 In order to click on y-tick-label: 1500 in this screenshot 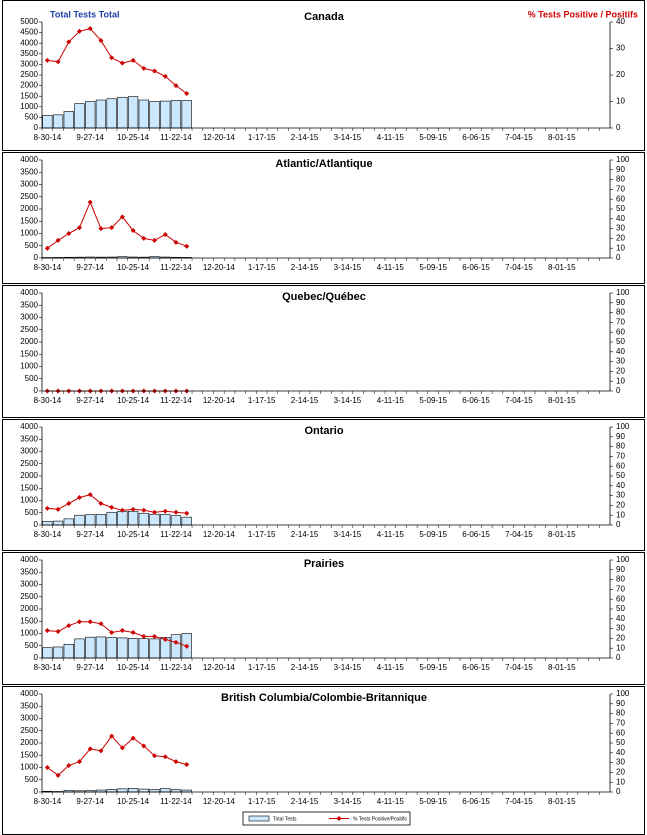, I will do `click(29, 353)`.